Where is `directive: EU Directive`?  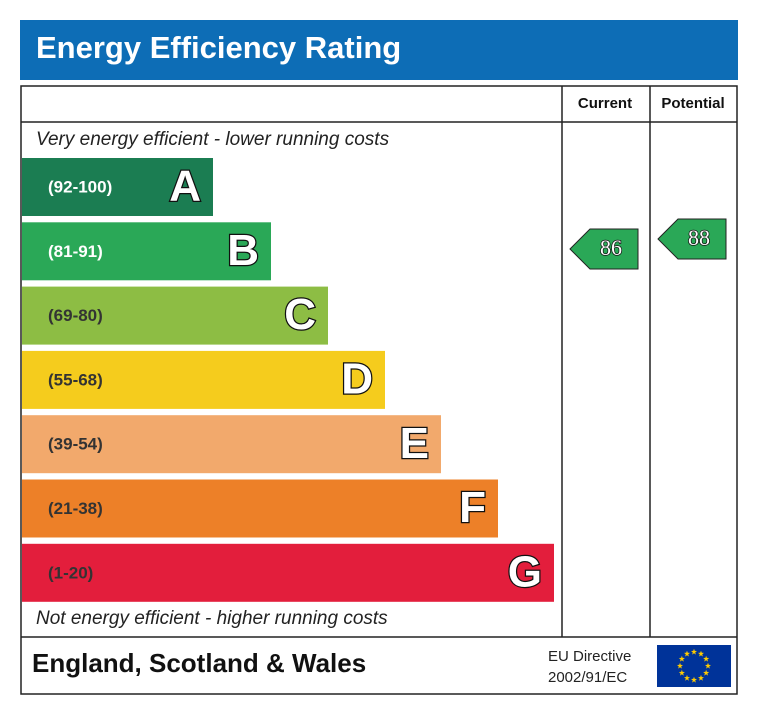
directive: EU Directive is located at coordinates (589, 656).